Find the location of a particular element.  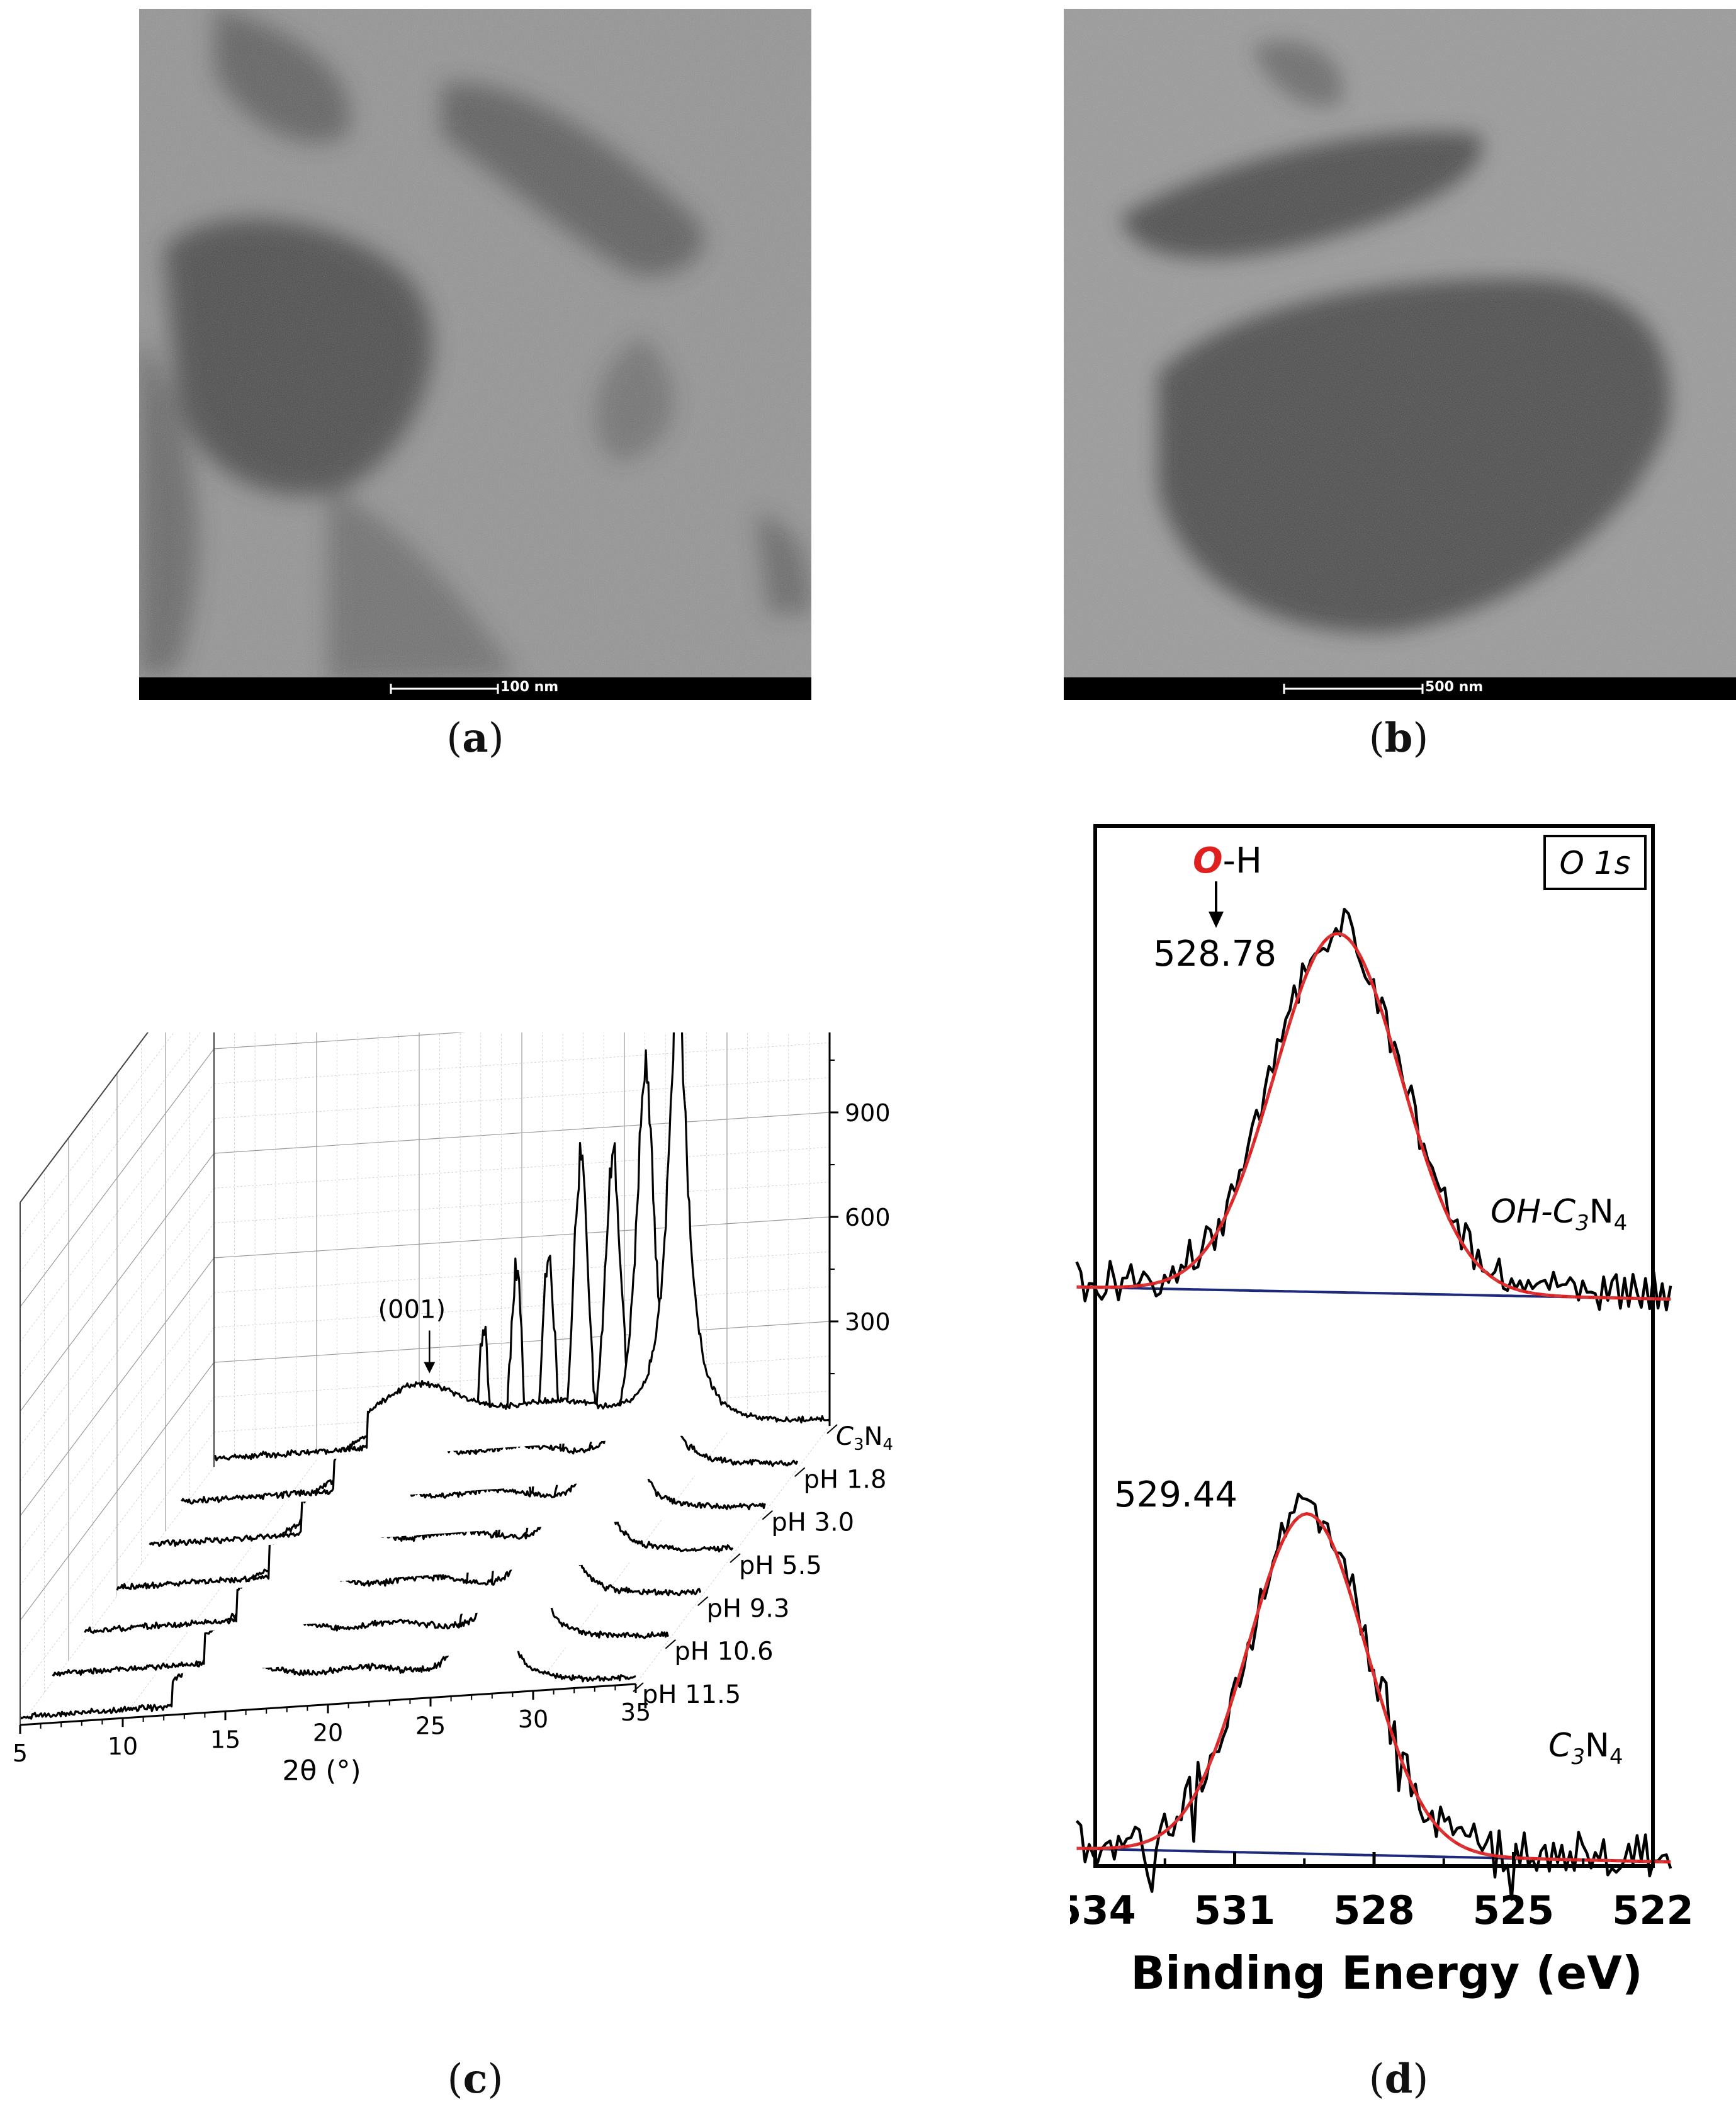

x-tick-label: 522 is located at coordinates (1652, 1910).